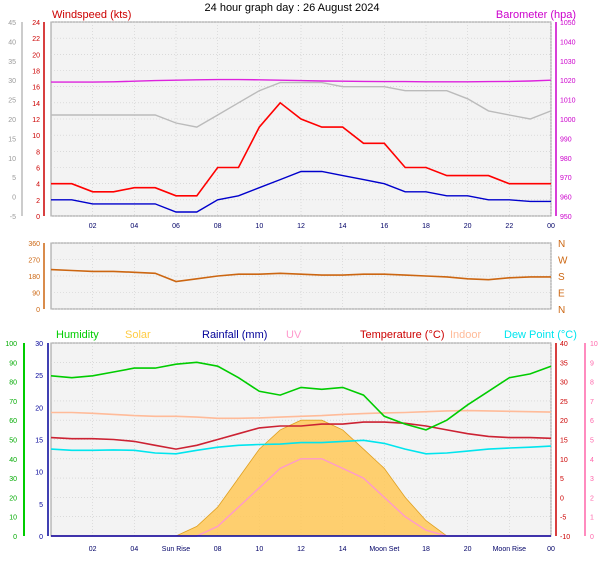  I want to click on temperature-tick-label: 0, so click(562, 498).